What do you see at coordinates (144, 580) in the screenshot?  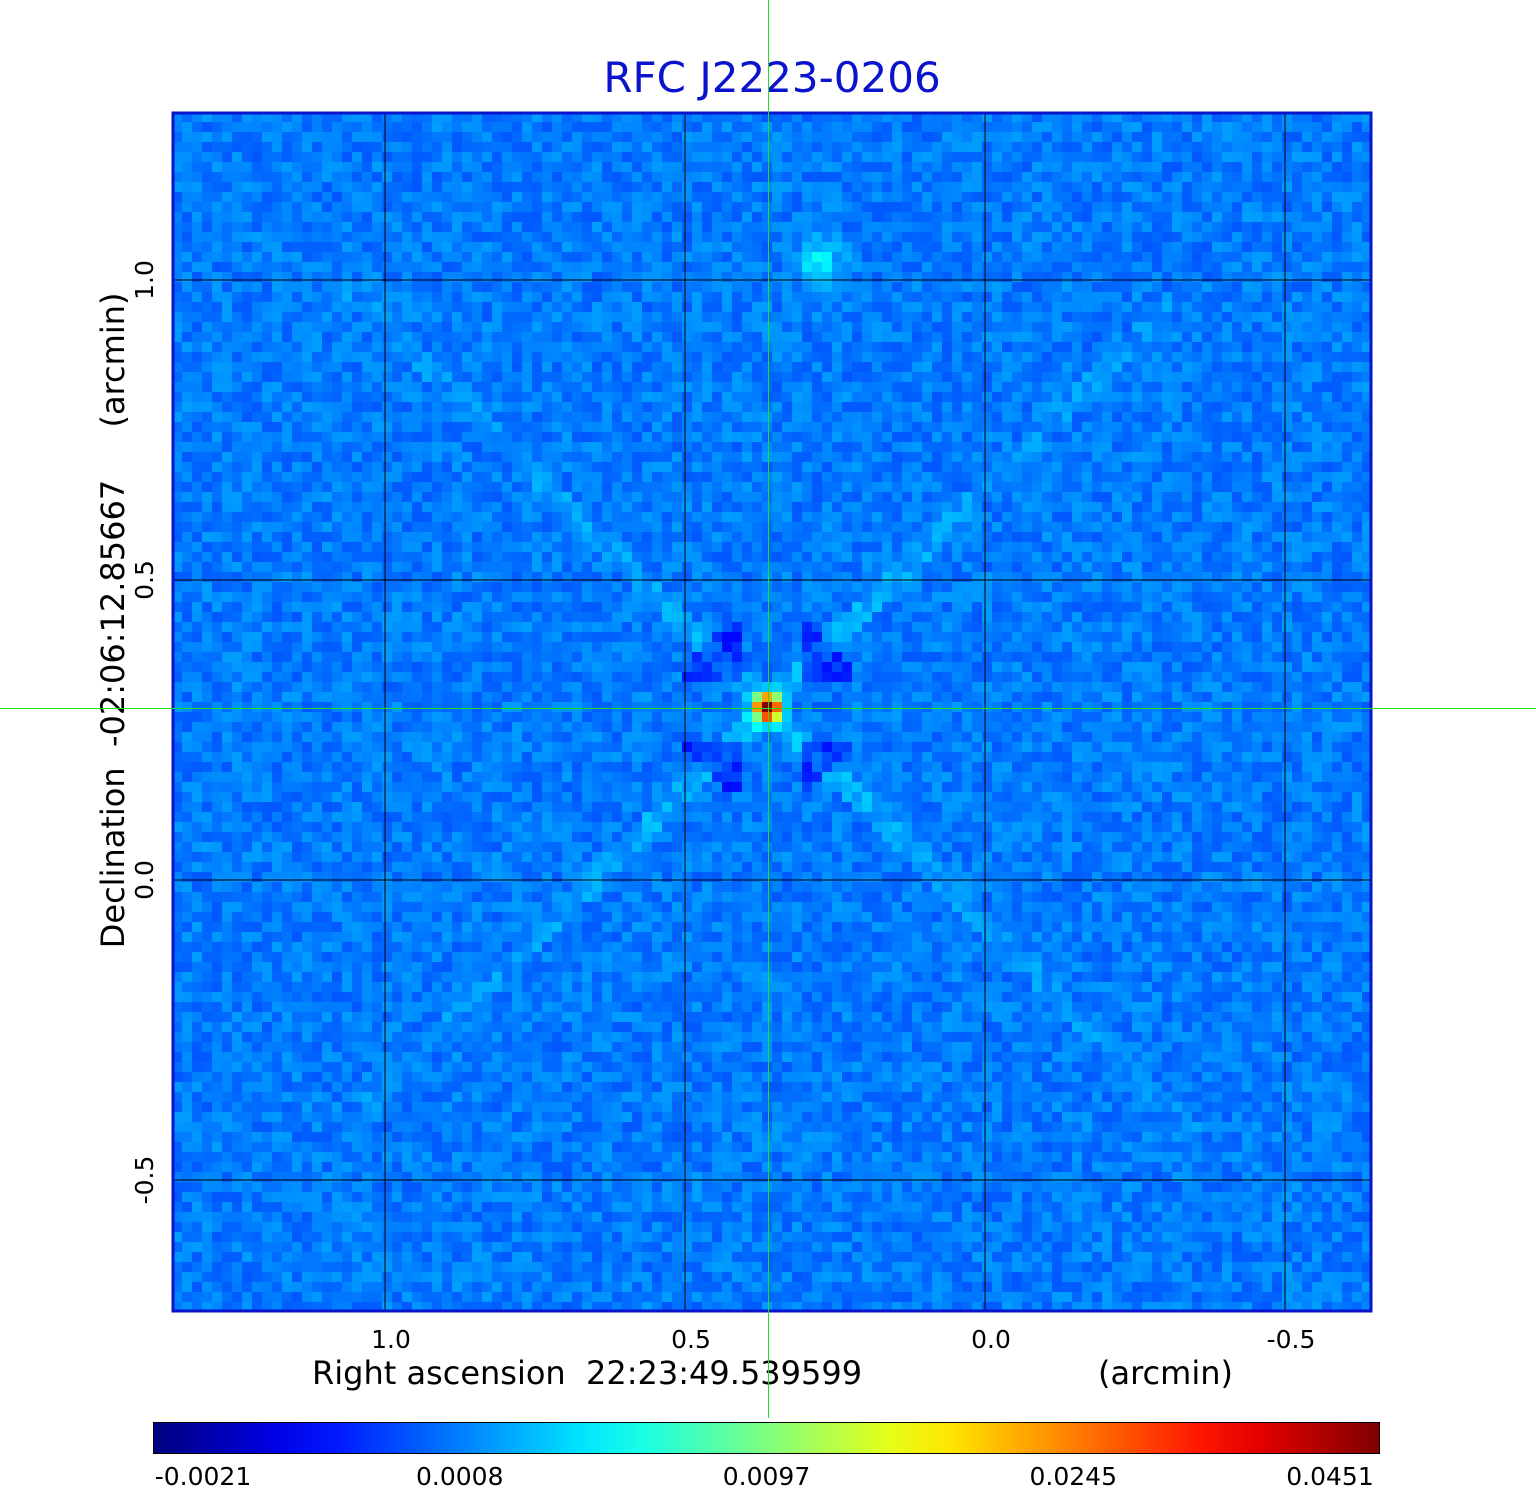 I see `y-tick-label: 0.5` at bounding box center [144, 580].